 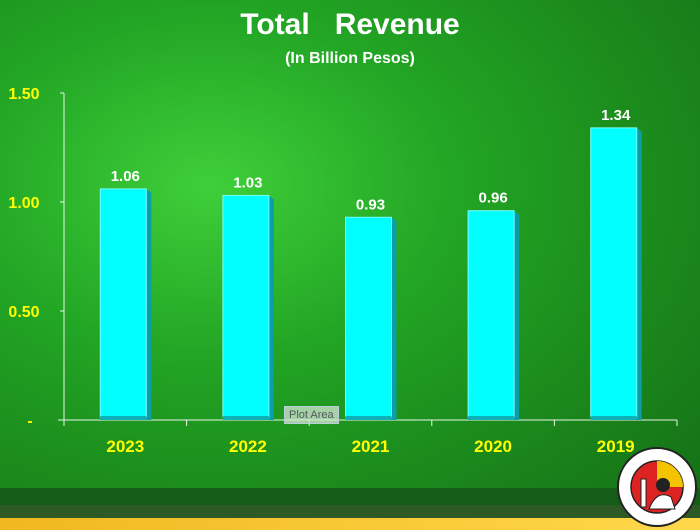 I want to click on data-label: 0.96, so click(x=492, y=198).